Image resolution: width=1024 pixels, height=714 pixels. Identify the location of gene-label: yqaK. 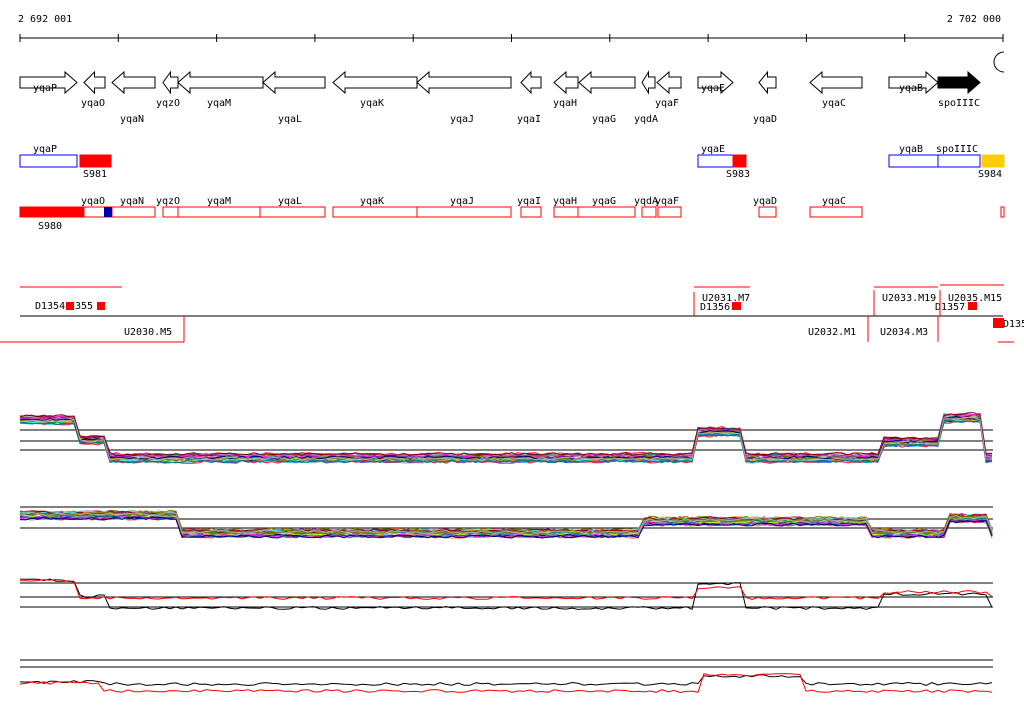
(372, 103).